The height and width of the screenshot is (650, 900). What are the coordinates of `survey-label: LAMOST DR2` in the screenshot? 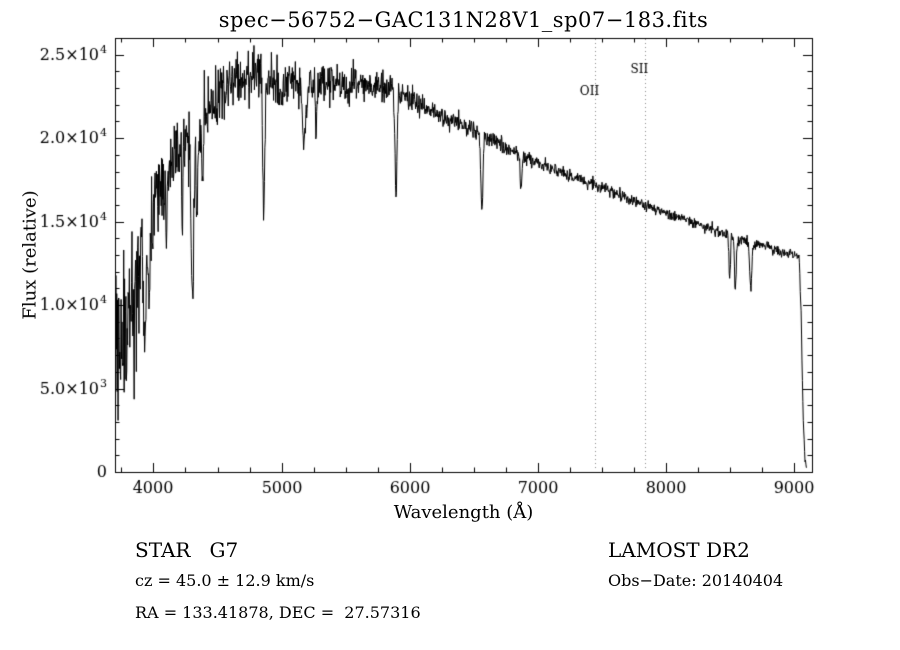 It's located at (679, 550).